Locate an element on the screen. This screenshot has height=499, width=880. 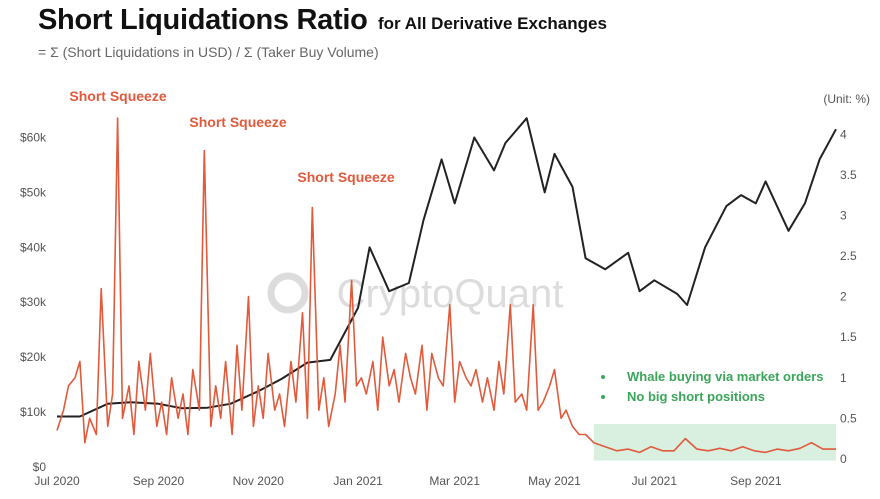
y-left-tick-label: $10k is located at coordinates (33, 412).